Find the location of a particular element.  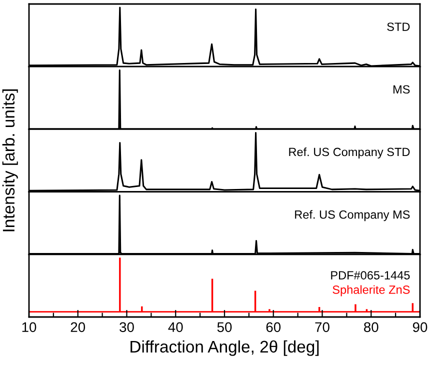

text: MS is located at coordinates (401, 89).